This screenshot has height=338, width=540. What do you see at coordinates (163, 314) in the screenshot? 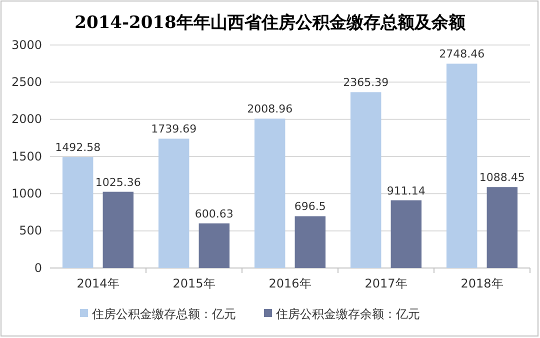
I see `legend-label: 住房公积金缴存总额：亿元` at bounding box center [163, 314].